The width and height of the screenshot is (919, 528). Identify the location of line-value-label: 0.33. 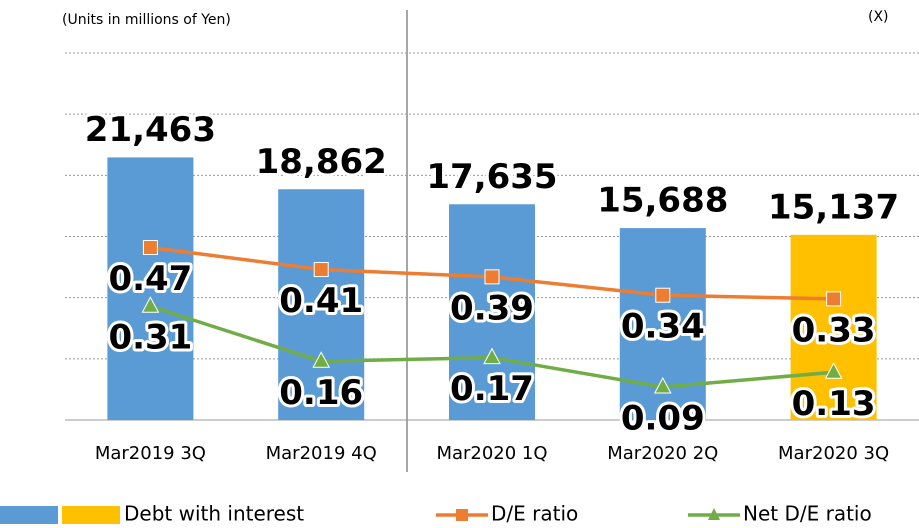
(834, 330).